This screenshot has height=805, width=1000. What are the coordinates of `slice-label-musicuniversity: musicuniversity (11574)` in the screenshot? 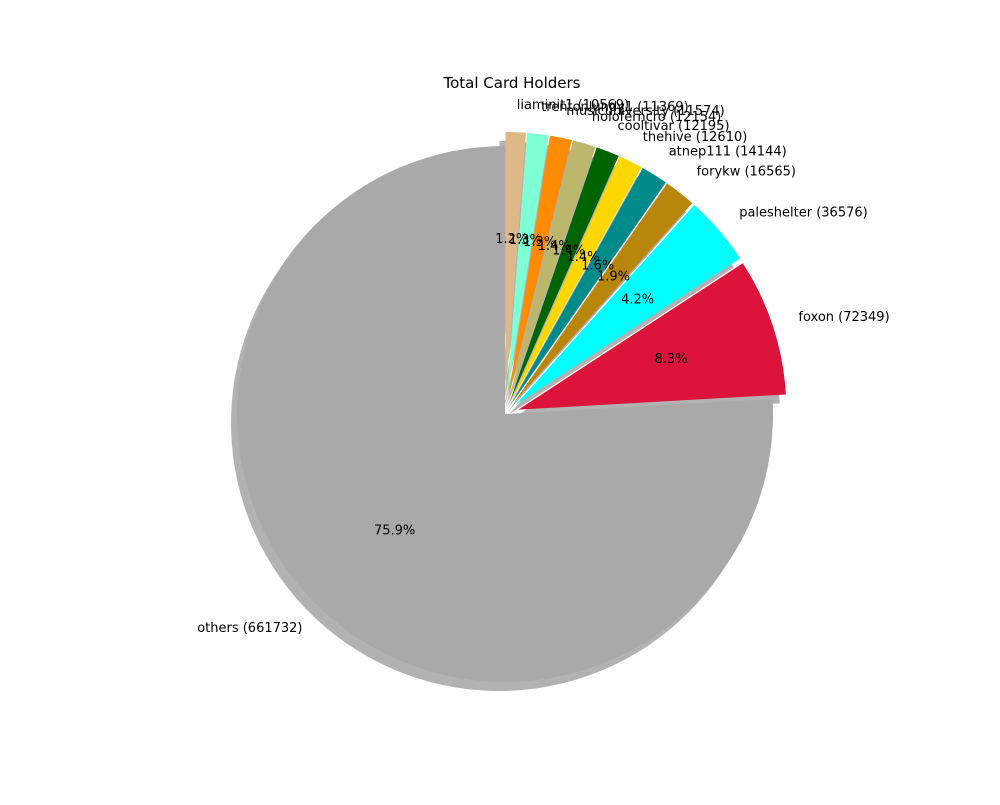 It's located at (645, 111).